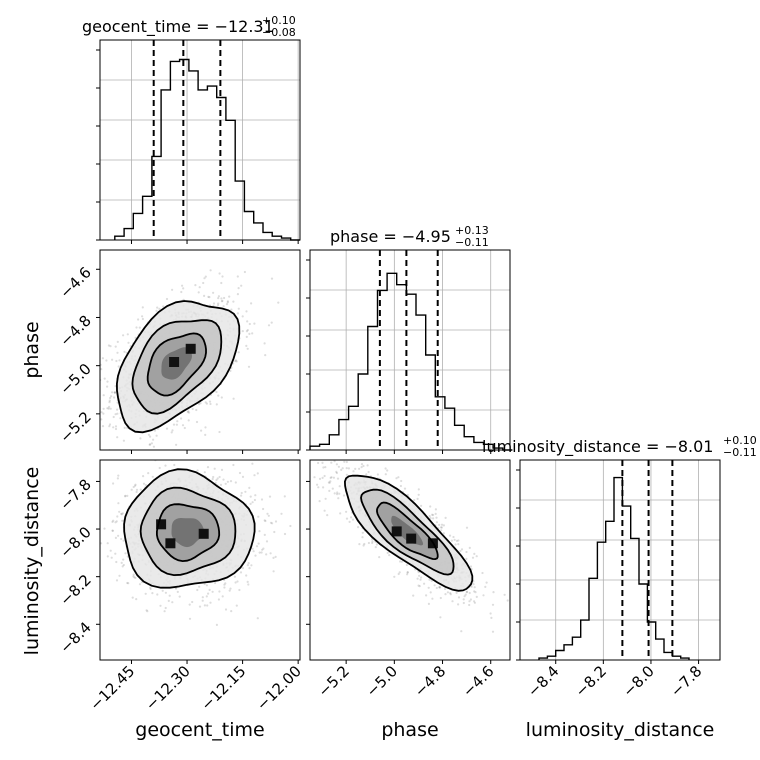 The image size is (760, 760). Describe the element at coordinates (75, 427) in the screenshot. I see `y-tick-label-phase-0: −5.2` at that location.